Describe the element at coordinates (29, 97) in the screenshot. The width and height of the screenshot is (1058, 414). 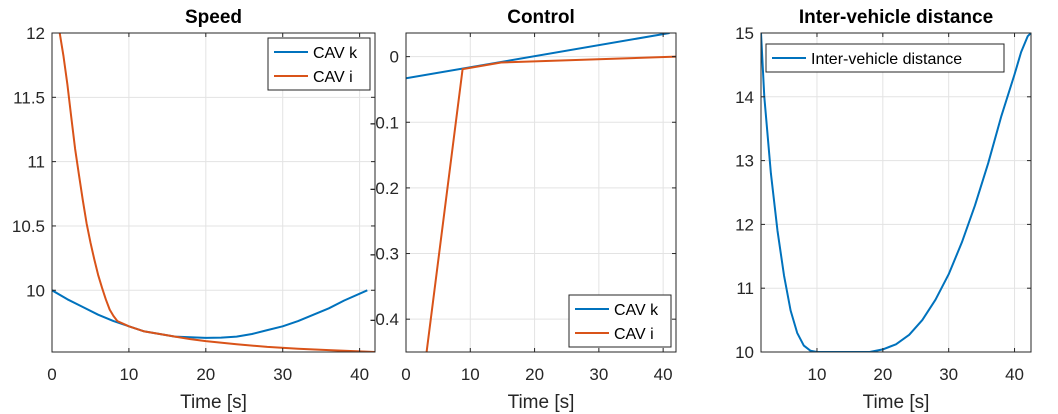
I see `y-tick-label: 11.5` at that location.